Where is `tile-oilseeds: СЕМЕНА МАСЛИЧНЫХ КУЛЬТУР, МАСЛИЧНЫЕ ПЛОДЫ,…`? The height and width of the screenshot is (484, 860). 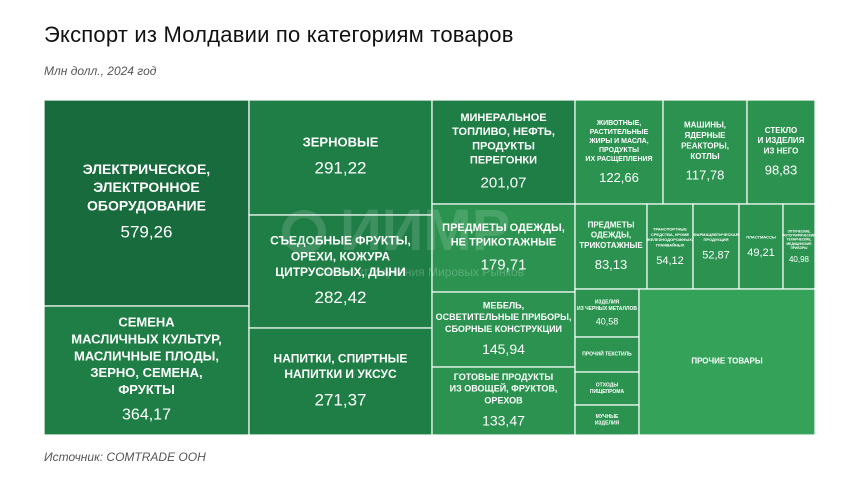 tile-oilseeds: СЕМЕНА МАСЛИЧНЫХ КУЛЬТУР, МАСЛИЧНЫЕ ПЛОДЫ,… is located at coordinates (146, 370).